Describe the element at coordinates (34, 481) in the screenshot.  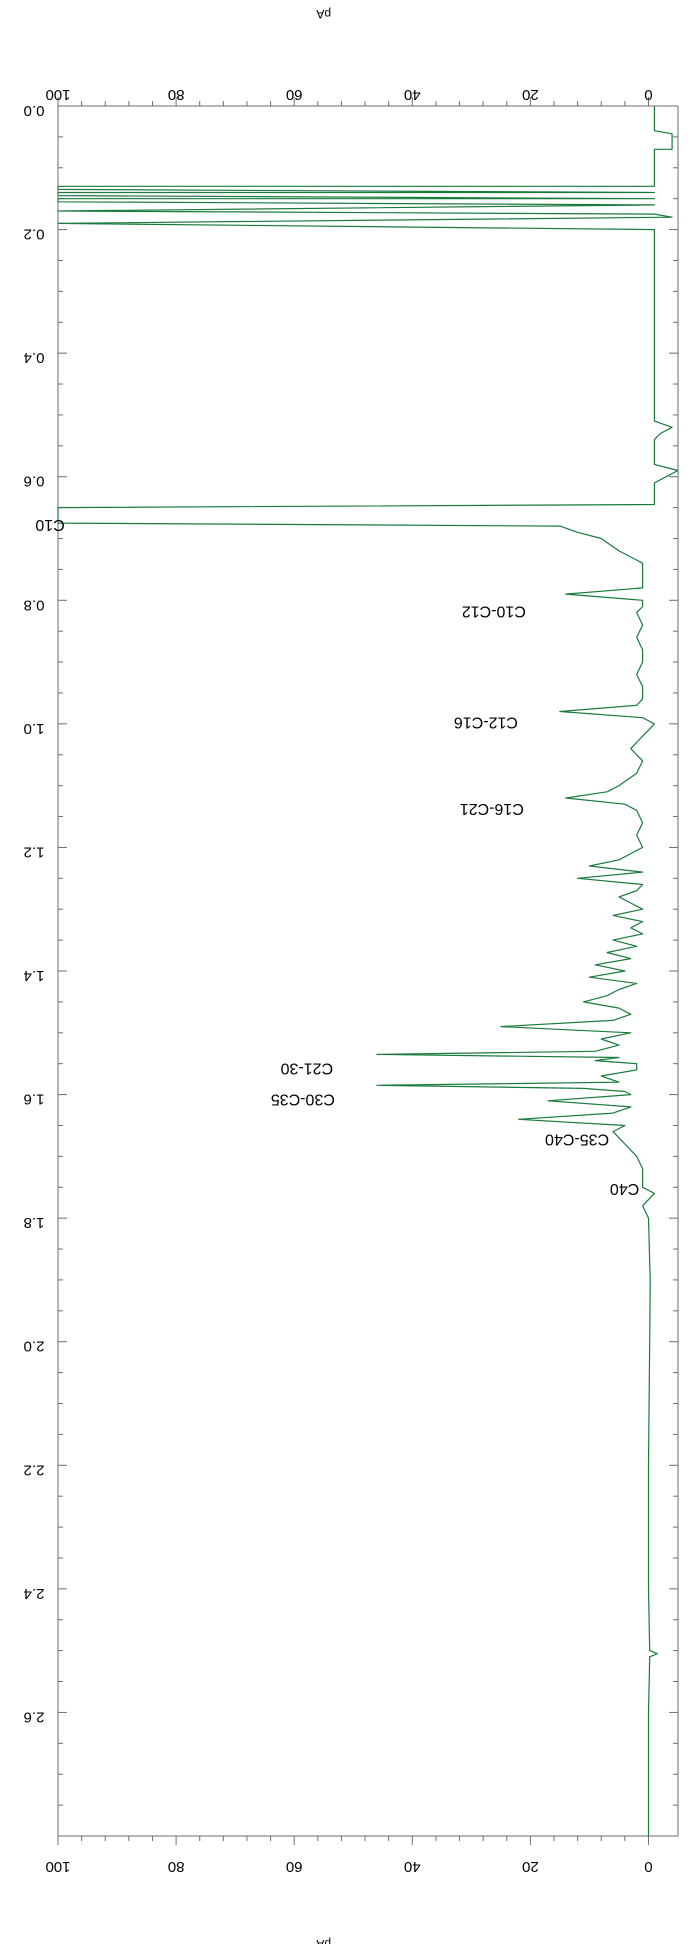
I see `x-tick-label: 0.6` at that location.